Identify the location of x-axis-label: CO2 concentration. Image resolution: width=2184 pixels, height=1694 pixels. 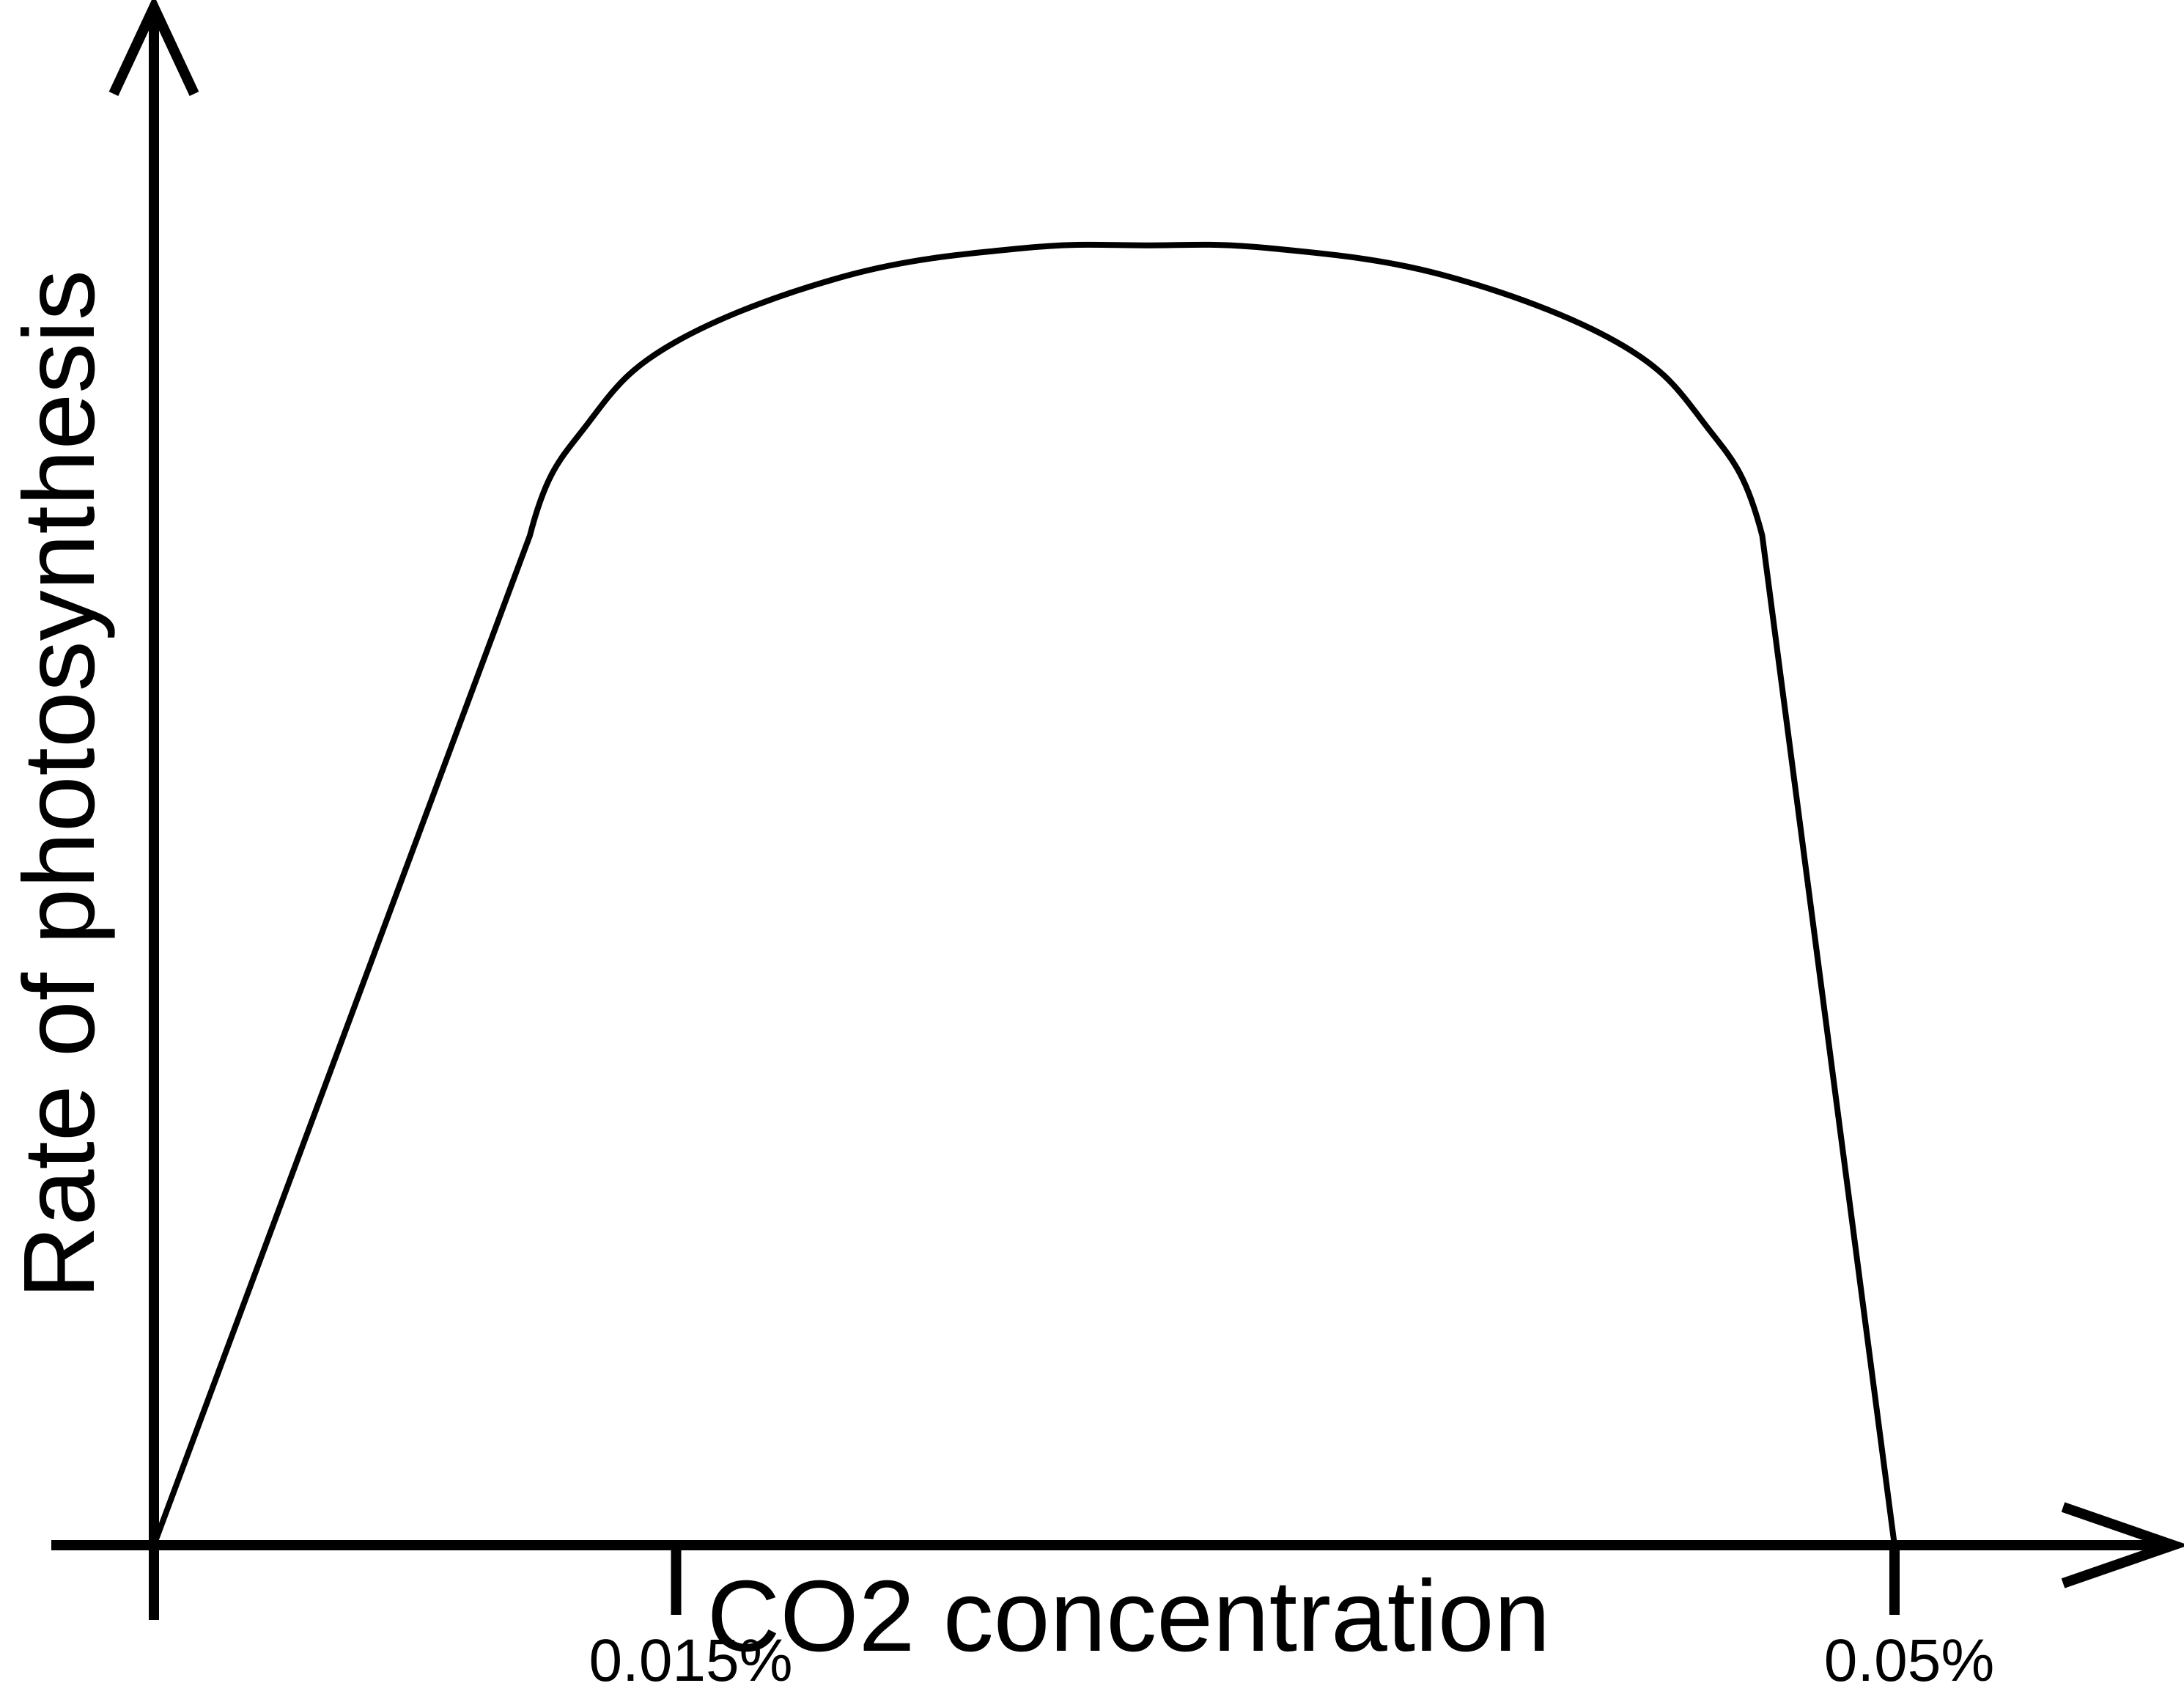
(1129, 1616).